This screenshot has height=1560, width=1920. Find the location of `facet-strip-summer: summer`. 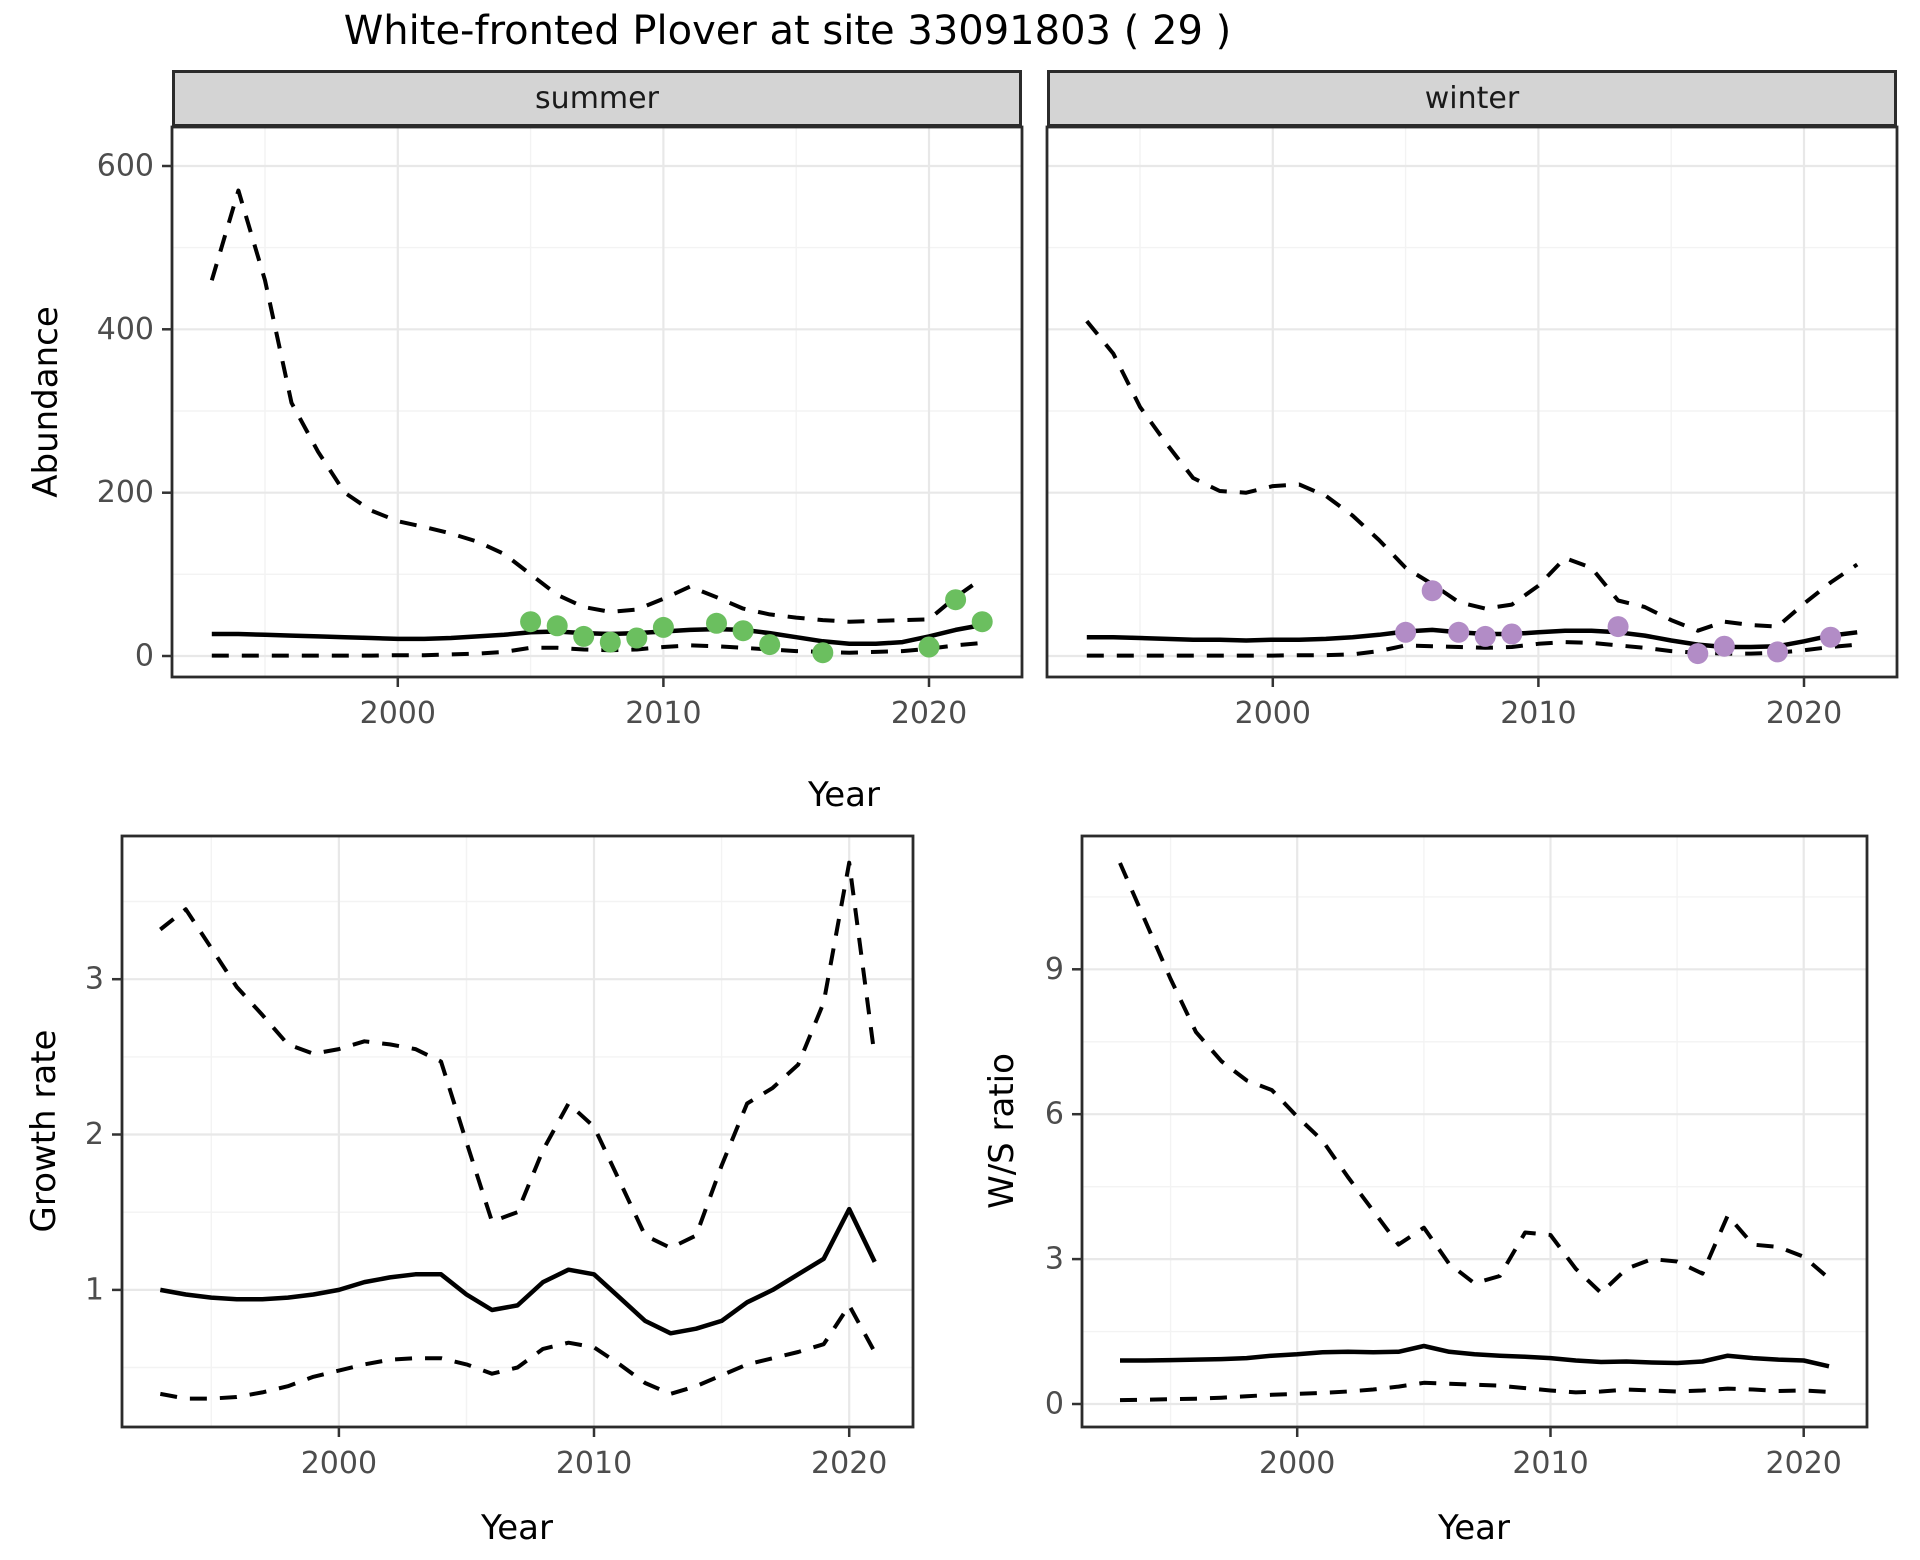

facet-strip-summer: summer is located at coordinates (597, 98).